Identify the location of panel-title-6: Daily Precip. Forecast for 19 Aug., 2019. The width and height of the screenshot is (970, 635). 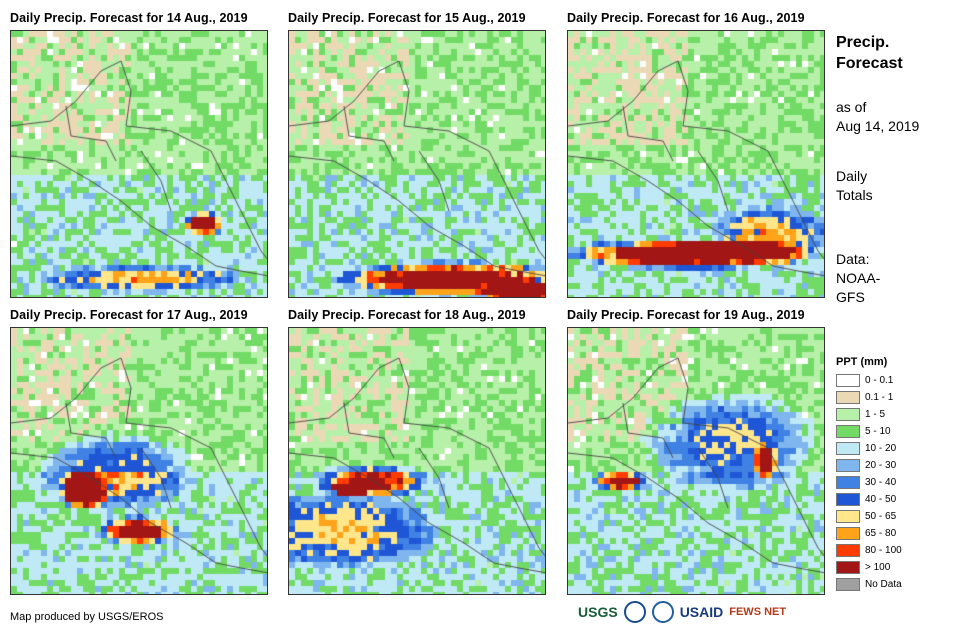
(686, 315).